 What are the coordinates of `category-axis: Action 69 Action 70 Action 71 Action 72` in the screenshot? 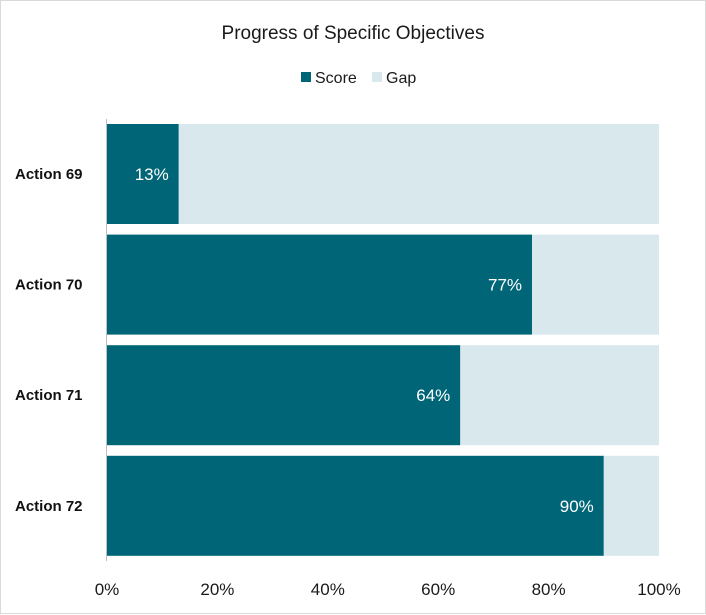 It's located at (49, 340).